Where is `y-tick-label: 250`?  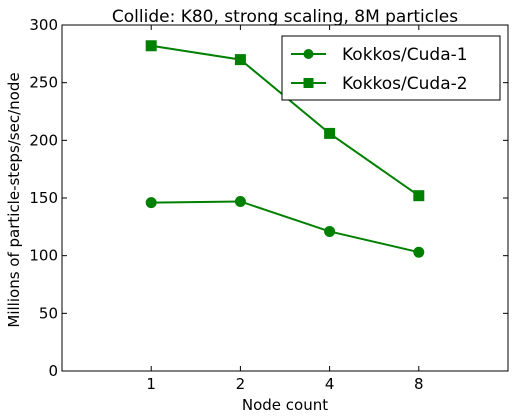 y-tick-label: 250 is located at coordinates (43, 83).